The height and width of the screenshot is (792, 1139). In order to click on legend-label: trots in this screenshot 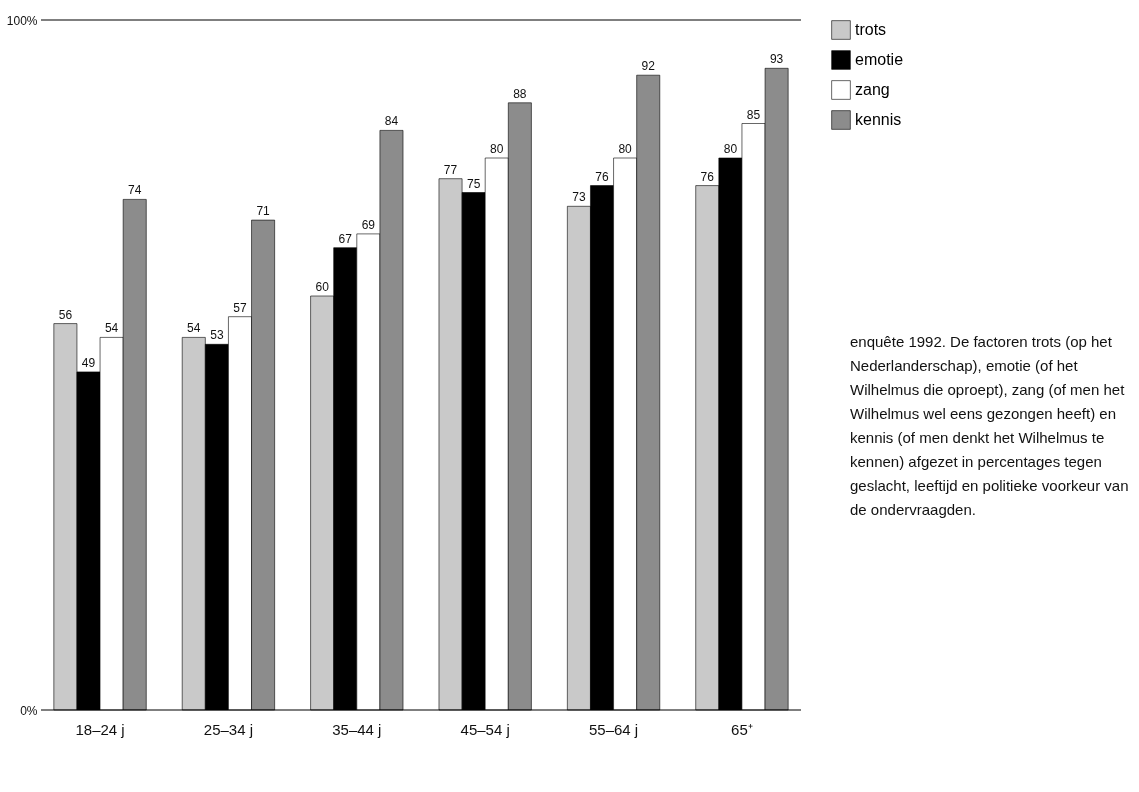, I will do `click(871, 29)`.